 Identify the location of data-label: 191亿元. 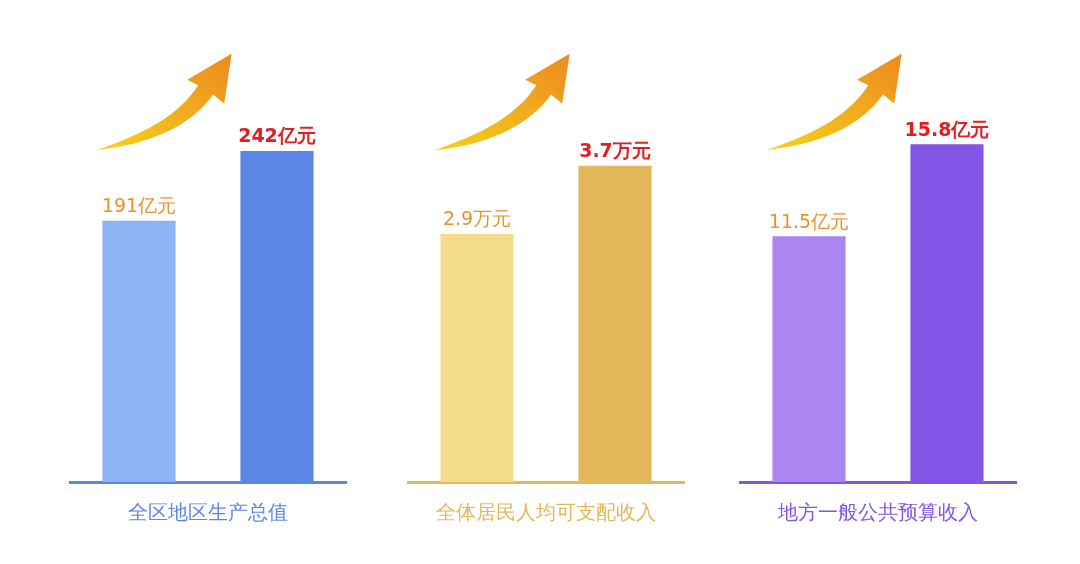
(139, 205).